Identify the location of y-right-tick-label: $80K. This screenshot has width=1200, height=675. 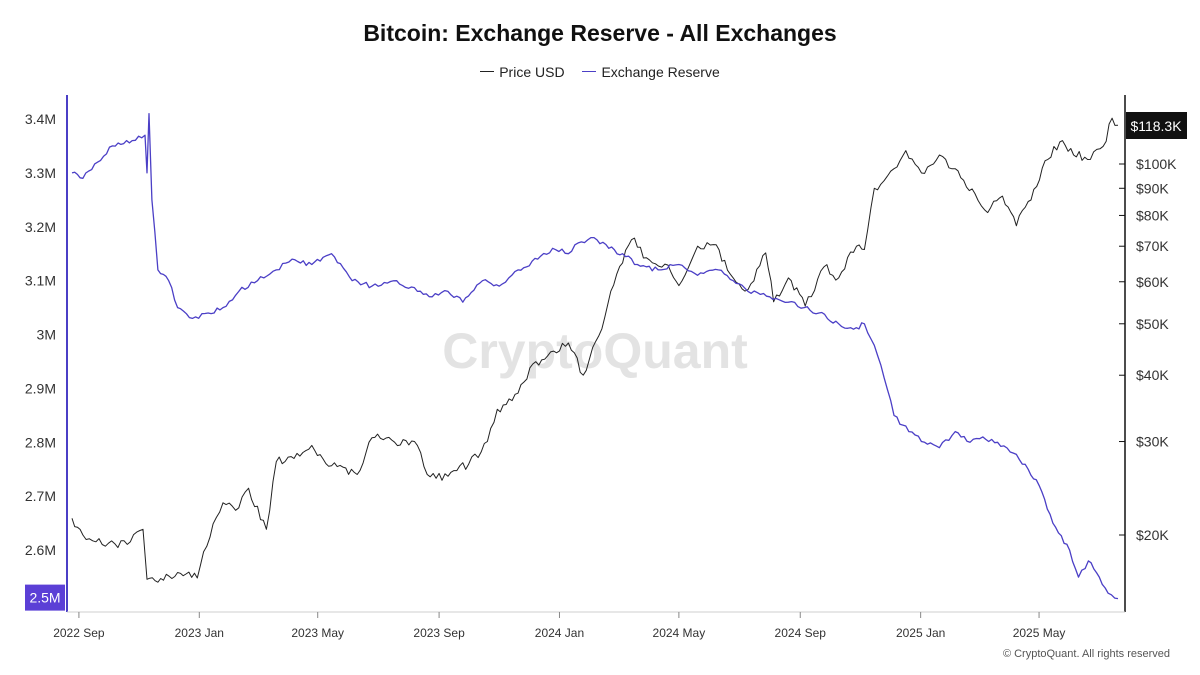
(1152, 215).